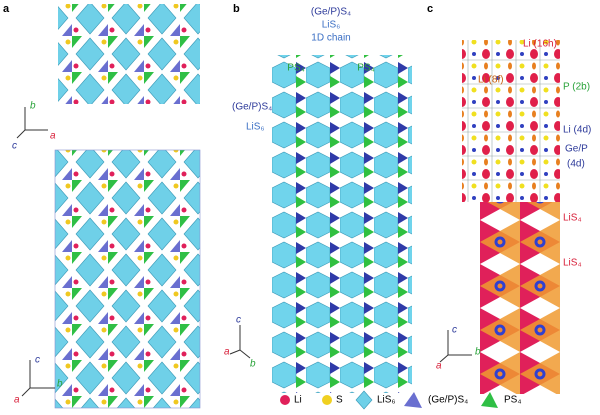 The image size is (600, 415). Describe the element at coordinates (298, 400) in the screenshot. I see `legend-label: Li` at that location.